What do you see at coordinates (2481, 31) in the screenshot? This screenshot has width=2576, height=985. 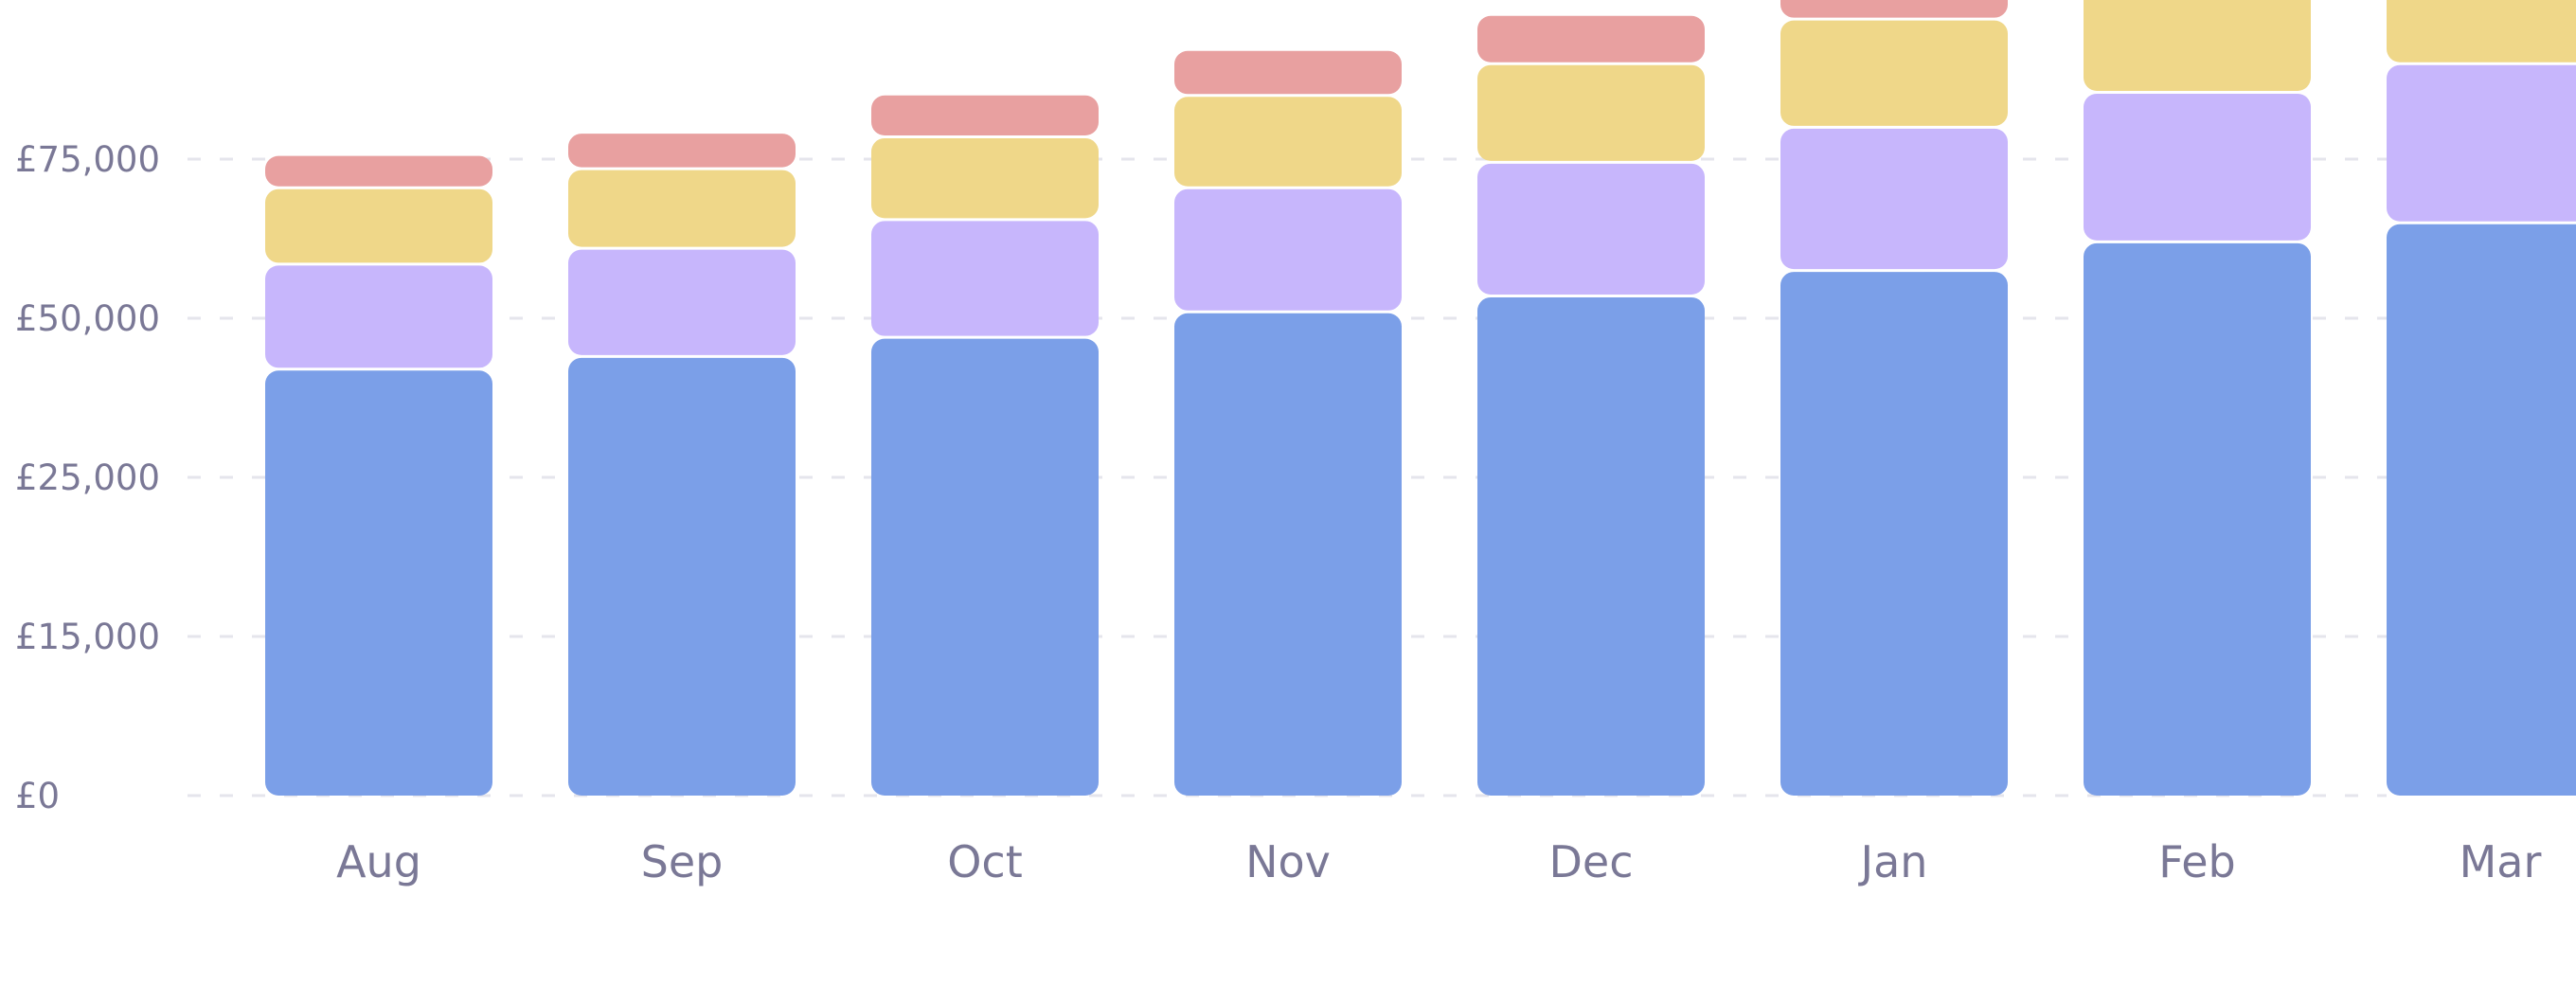 I see `bar-segment-mar-s3` at bounding box center [2481, 31].